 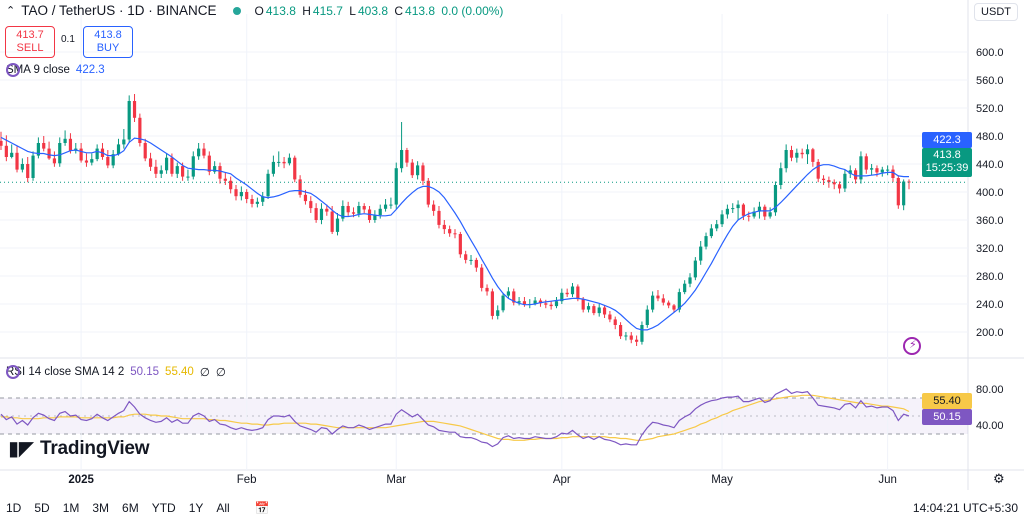 I want to click on tf-ytd: YTD, so click(x=163, y=508).